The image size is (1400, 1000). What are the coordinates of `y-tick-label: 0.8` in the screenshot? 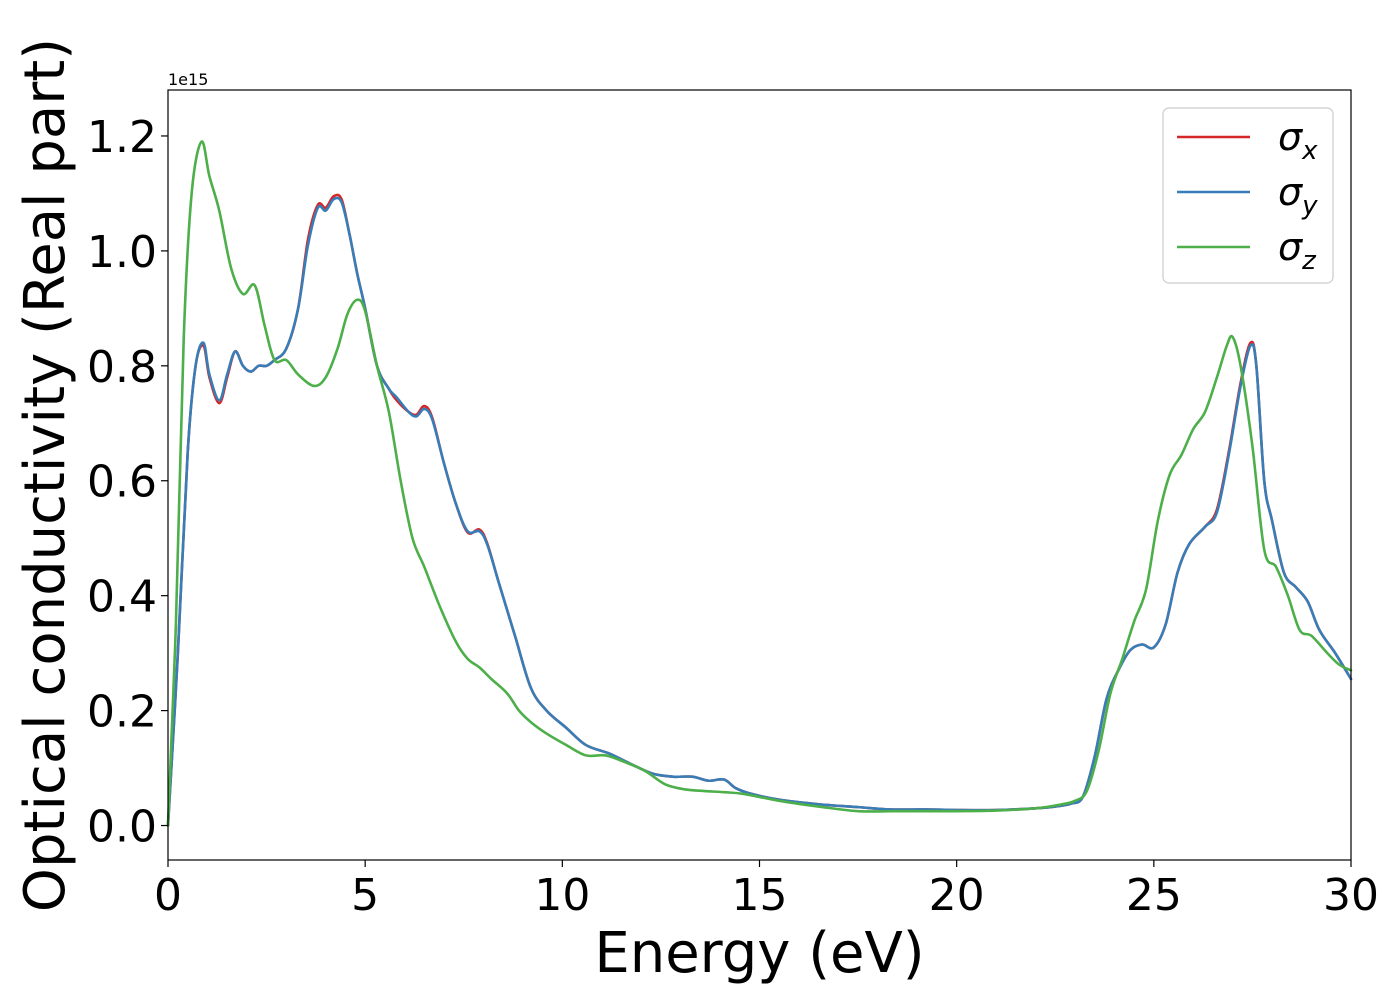 It's located at (122, 367).